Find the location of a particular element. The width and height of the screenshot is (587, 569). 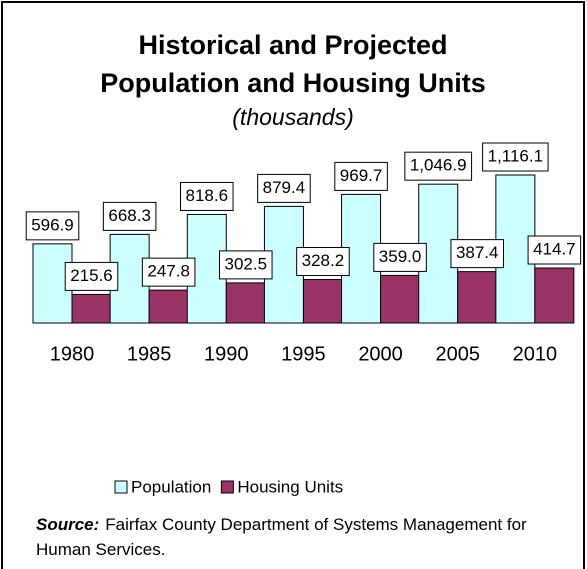

legend-label: Population is located at coordinates (171, 486).